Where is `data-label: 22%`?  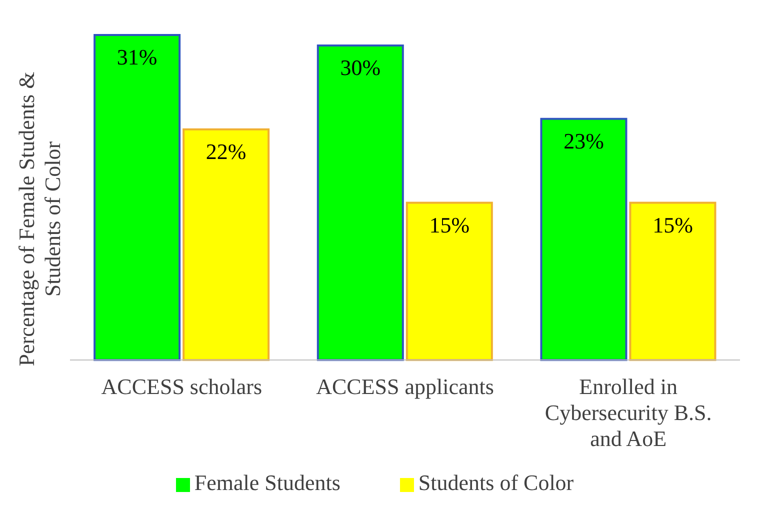
data-label: 22% is located at coordinates (226, 151).